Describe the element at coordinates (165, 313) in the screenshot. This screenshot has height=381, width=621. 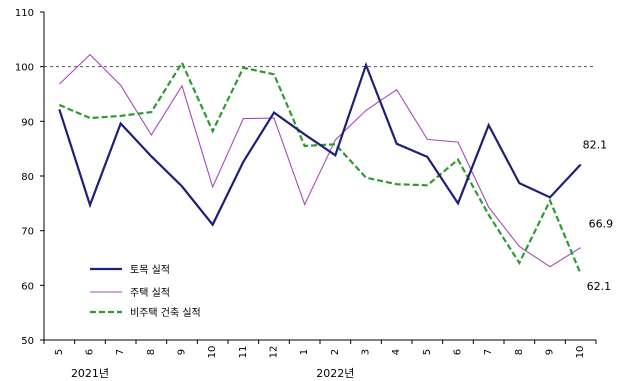
I see `legend-label-2: 비주택 건축 실적` at that location.